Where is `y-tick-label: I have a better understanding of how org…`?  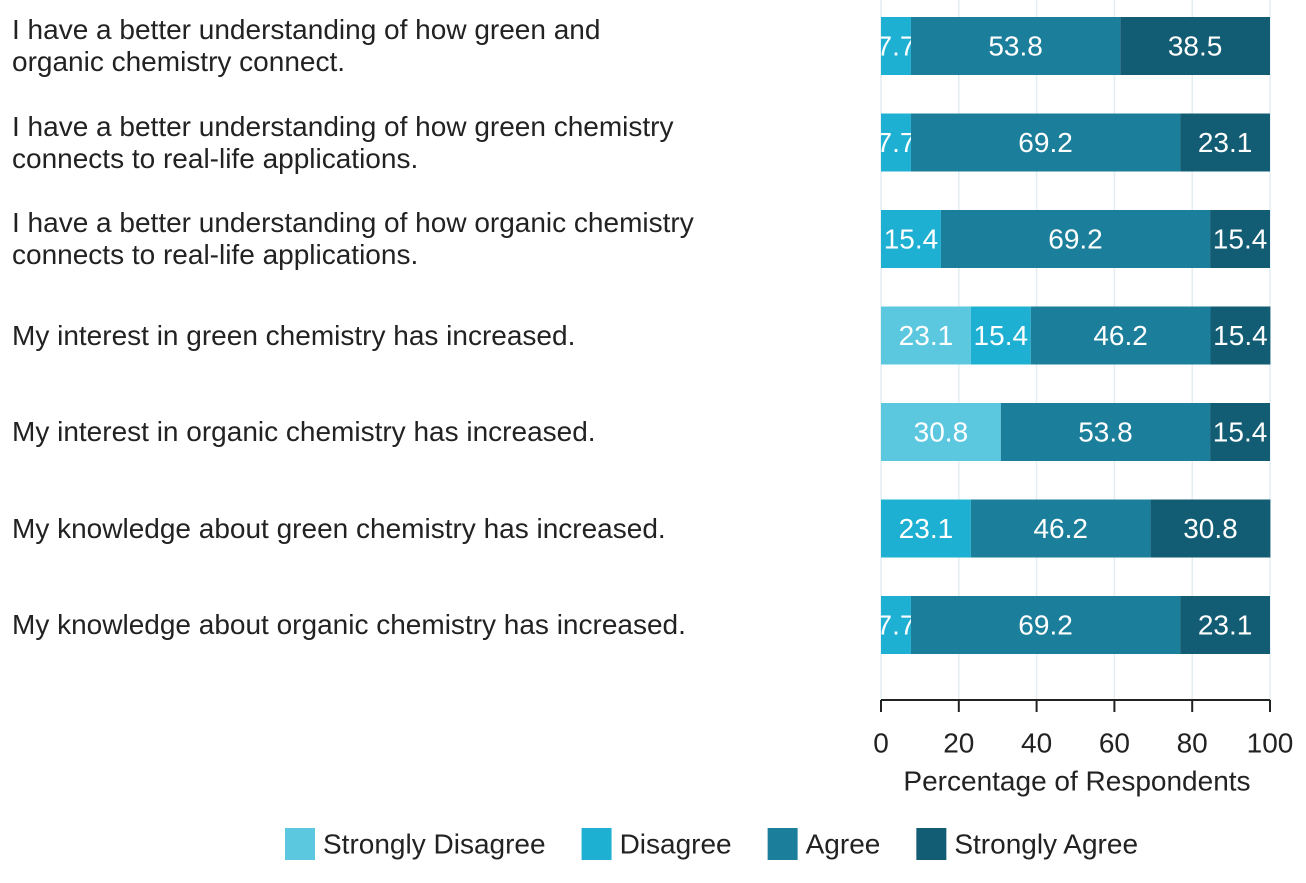 y-tick-label: I have a better understanding of how org… is located at coordinates (353, 238).